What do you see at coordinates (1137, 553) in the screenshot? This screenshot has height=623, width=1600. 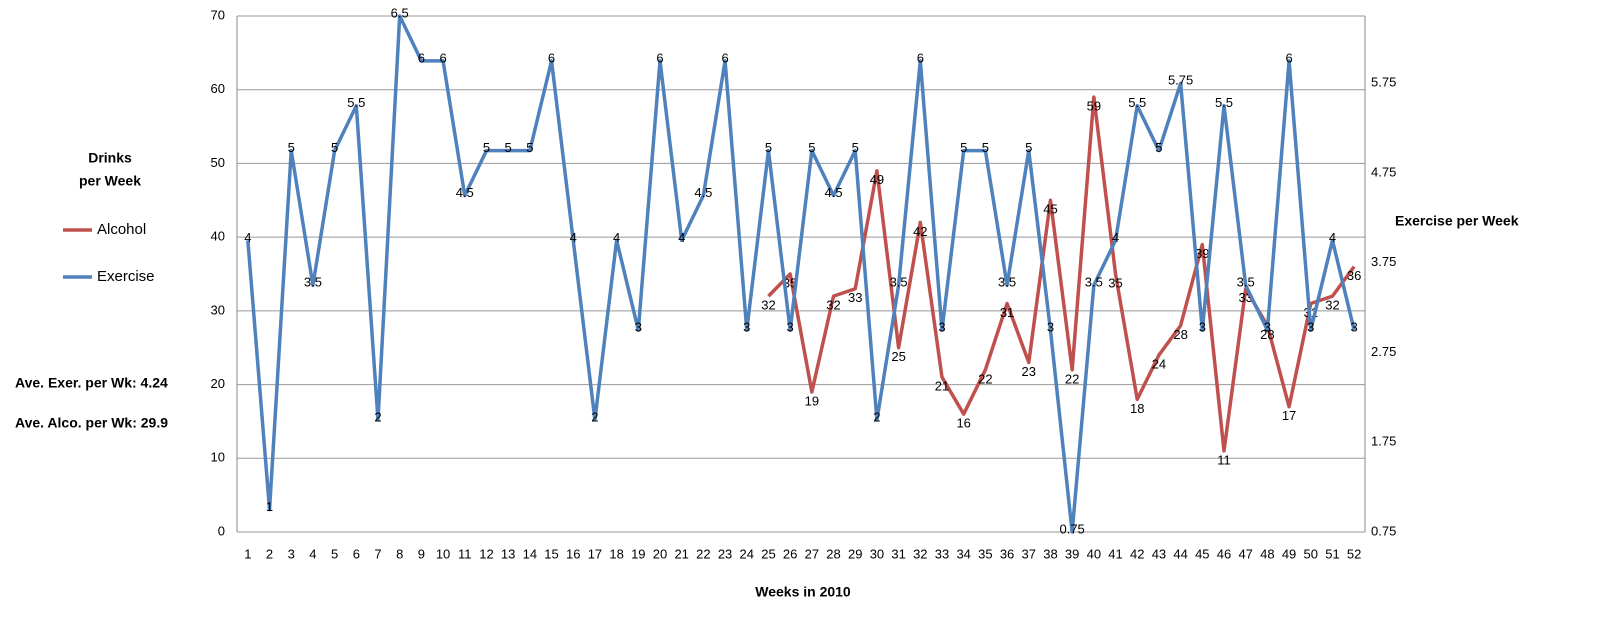 I see `x-tick-label: 42` at bounding box center [1137, 553].